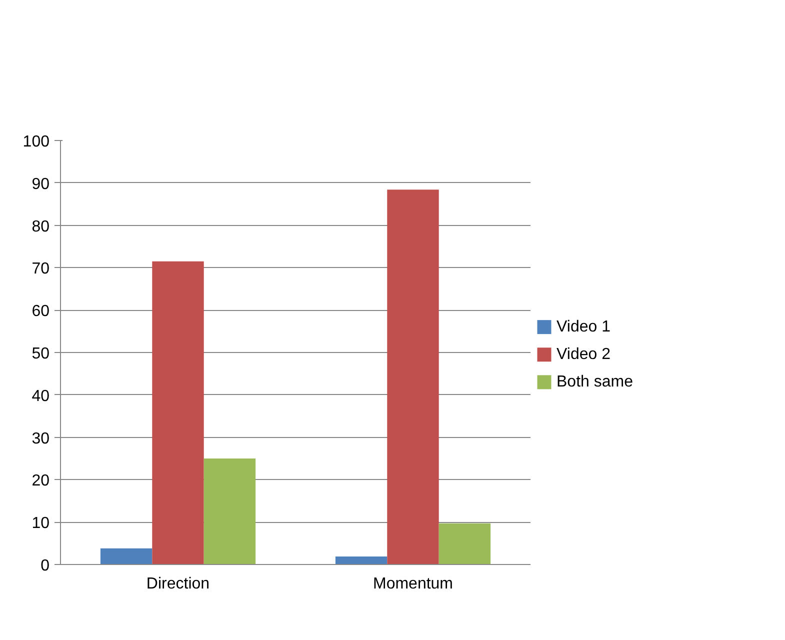  What do you see at coordinates (36, 142) in the screenshot?
I see `y-tick-label: 100` at bounding box center [36, 142].